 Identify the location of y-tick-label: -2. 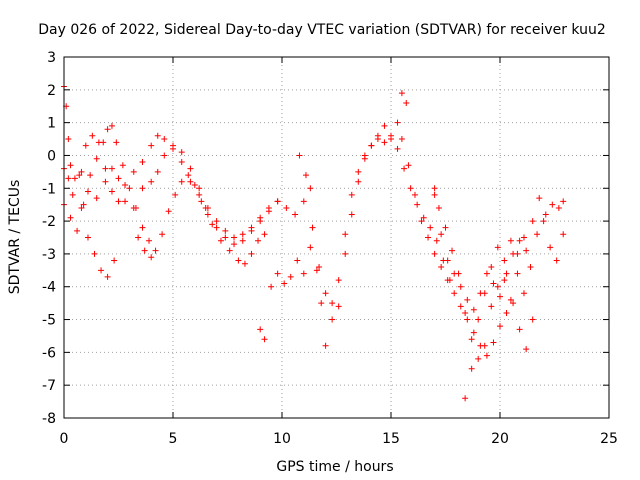
(49, 222).